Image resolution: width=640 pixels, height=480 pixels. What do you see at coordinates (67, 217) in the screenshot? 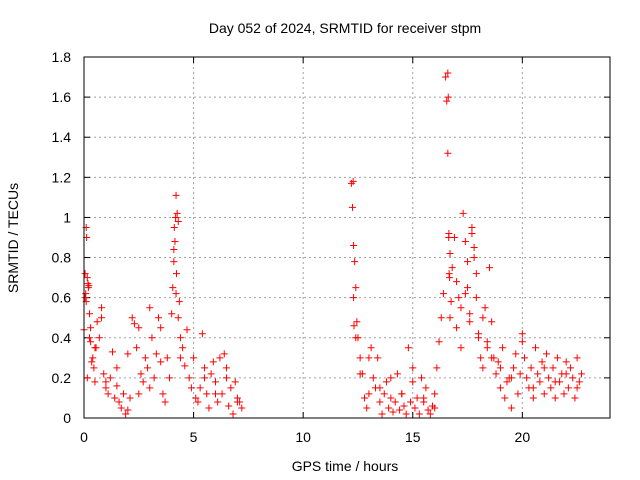
I see `y-tick-label: 1` at bounding box center [67, 217].